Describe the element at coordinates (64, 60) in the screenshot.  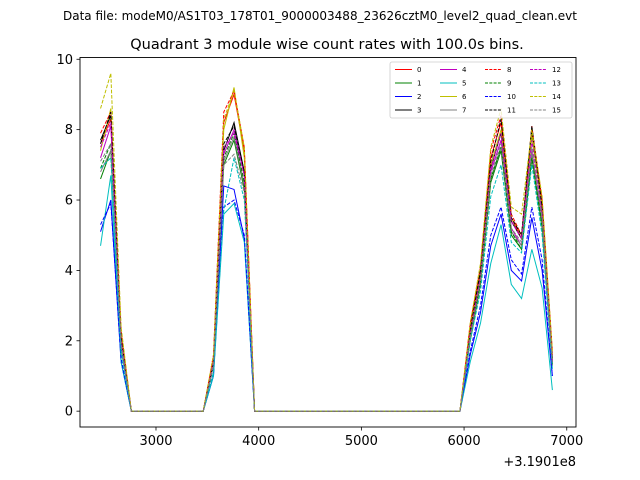
I see `y-tick-label: 10` at that location.